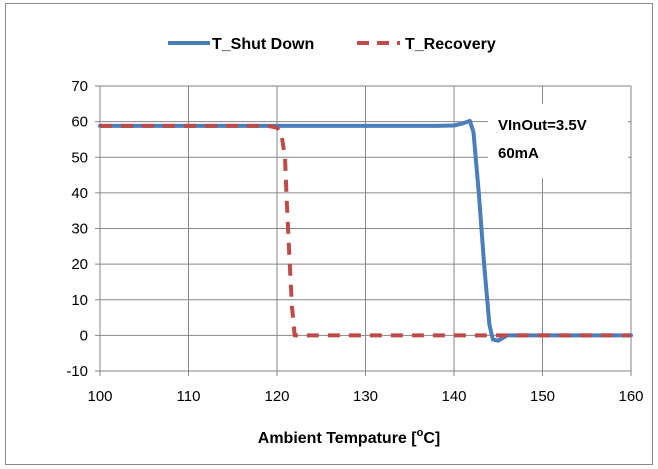  What do you see at coordinates (79, 193) in the screenshot?
I see `y-tick-label: 40` at bounding box center [79, 193].